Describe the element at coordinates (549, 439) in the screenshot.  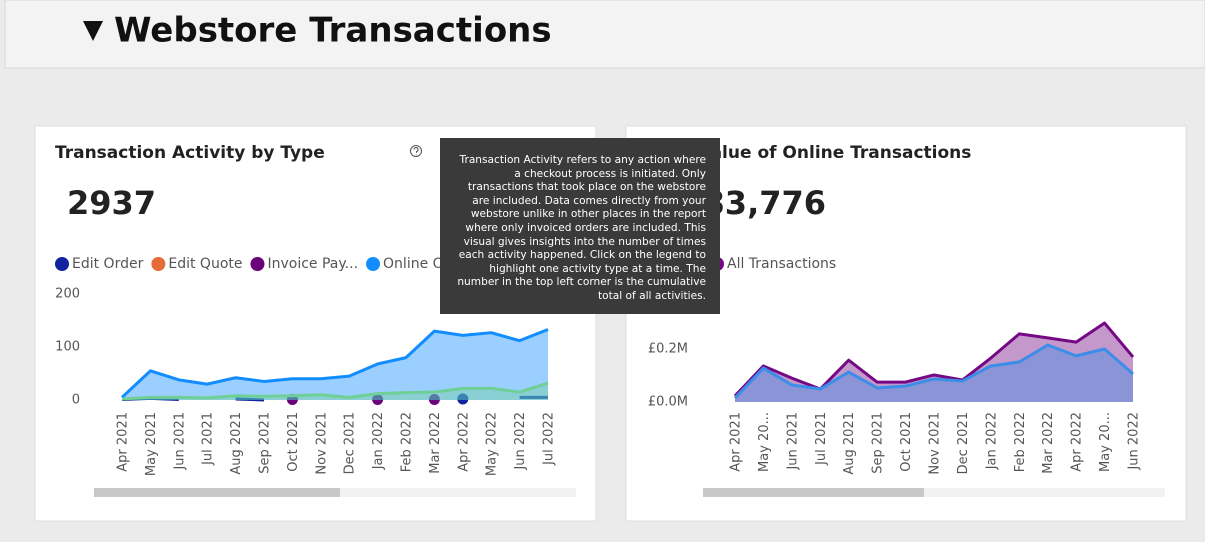
I see `x-tick-label: Jul 2022` at that location.